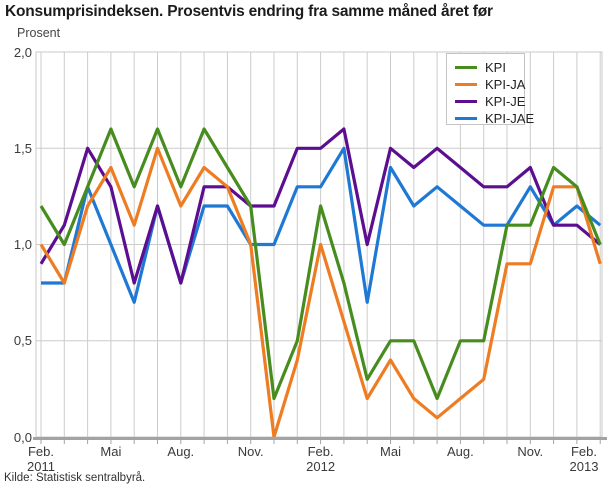 The image size is (610, 488). Describe the element at coordinates (510, 118) in the screenshot. I see `legend-label: KPI-JAE` at that location.